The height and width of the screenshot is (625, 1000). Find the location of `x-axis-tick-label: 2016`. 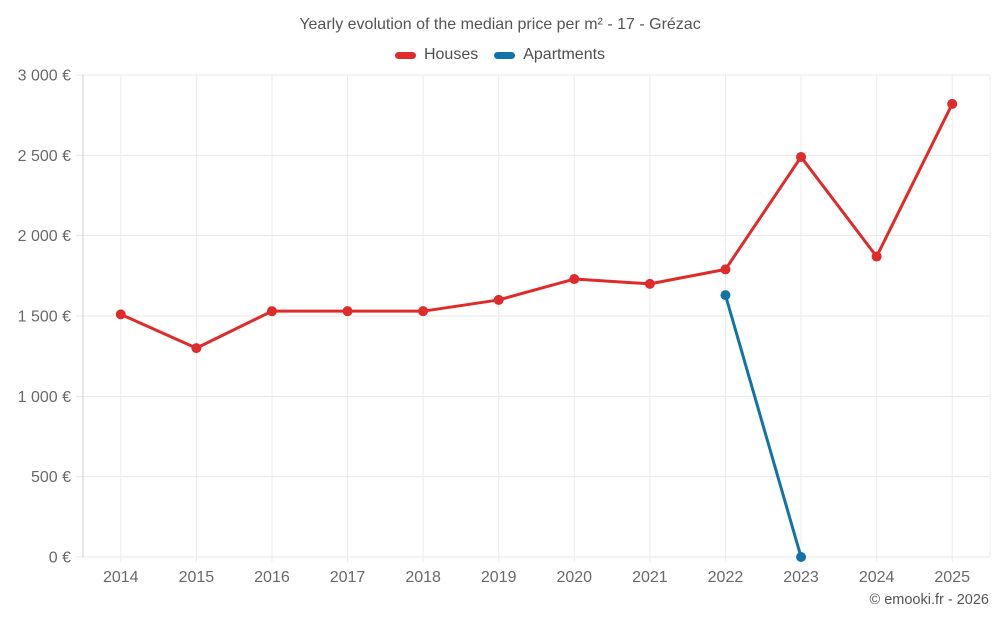

x-axis-tick-label: 2016 is located at coordinates (272, 577).